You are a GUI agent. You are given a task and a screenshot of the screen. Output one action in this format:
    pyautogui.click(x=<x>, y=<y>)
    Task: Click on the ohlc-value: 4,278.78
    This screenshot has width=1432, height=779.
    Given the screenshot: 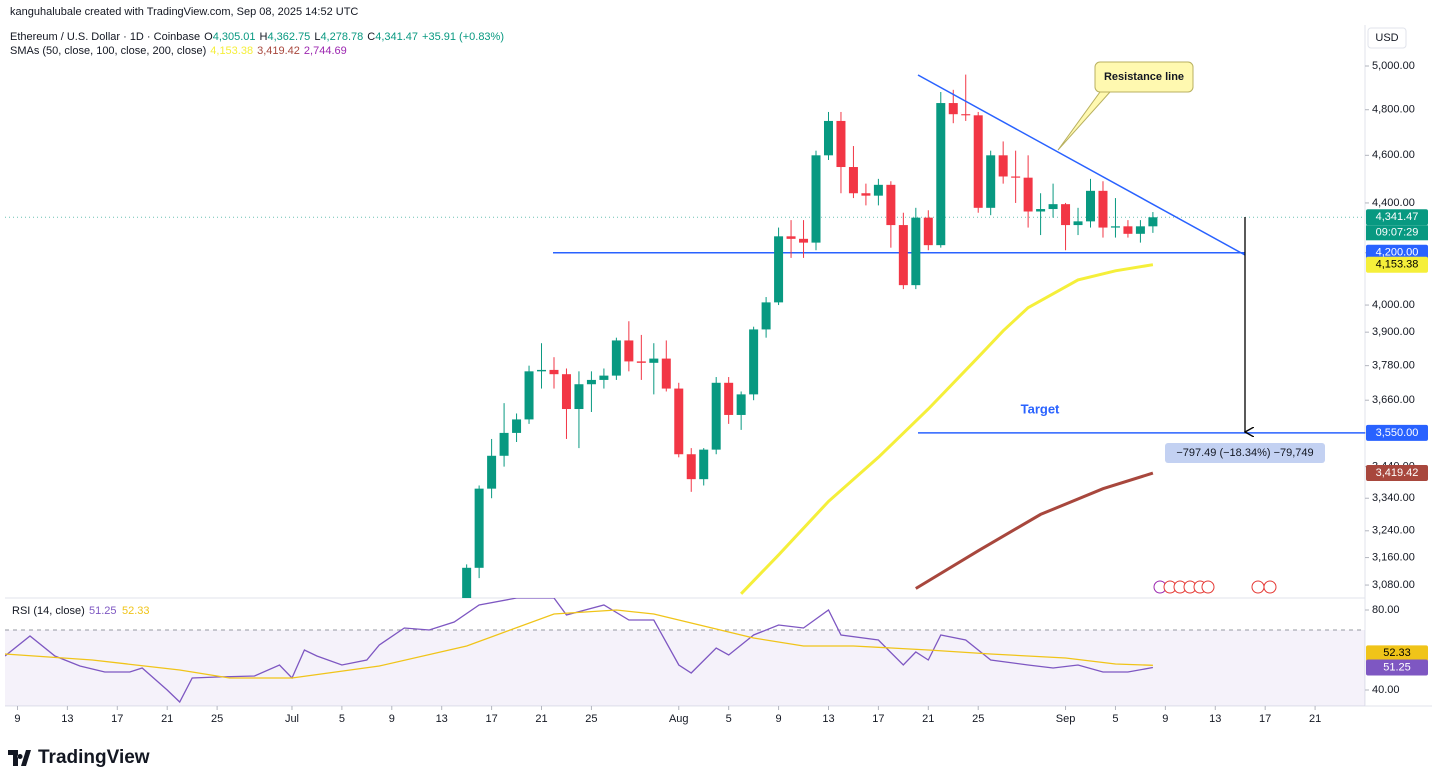 What is the action you would take?
    pyautogui.click(x=342, y=37)
    